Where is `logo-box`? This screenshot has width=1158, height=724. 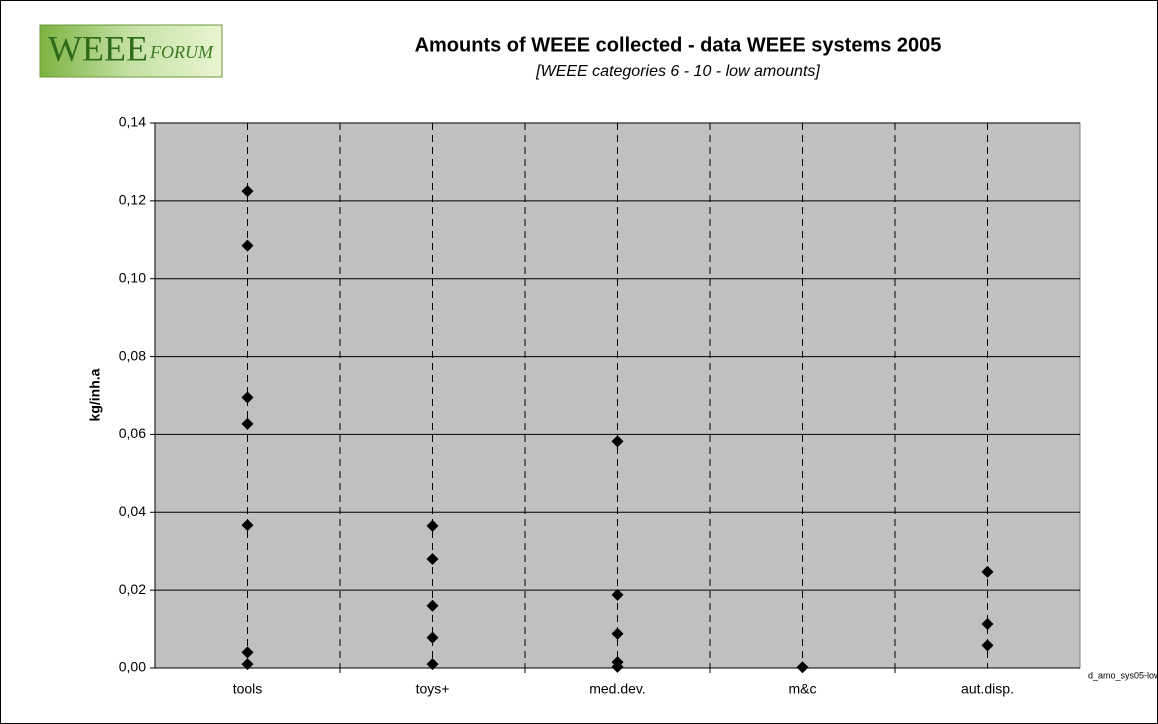 logo-box is located at coordinates (131, 51).